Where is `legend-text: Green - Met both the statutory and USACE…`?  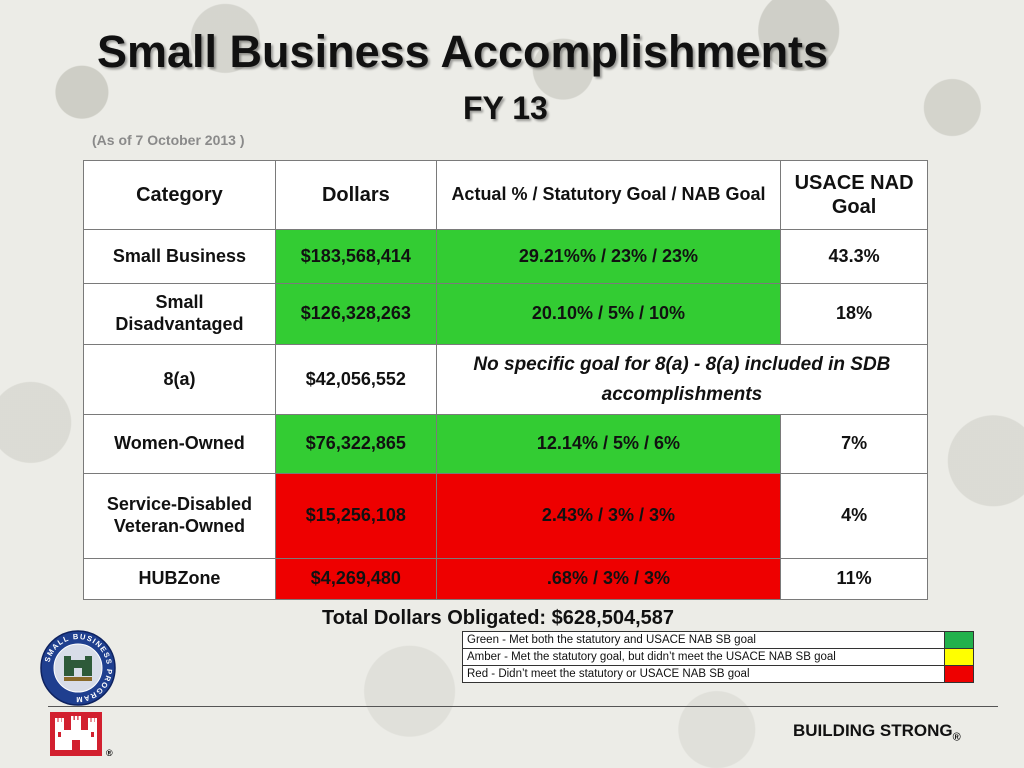
legend-text: Green - Met both the statutory and USACE… is located at coordinates (703, 640).